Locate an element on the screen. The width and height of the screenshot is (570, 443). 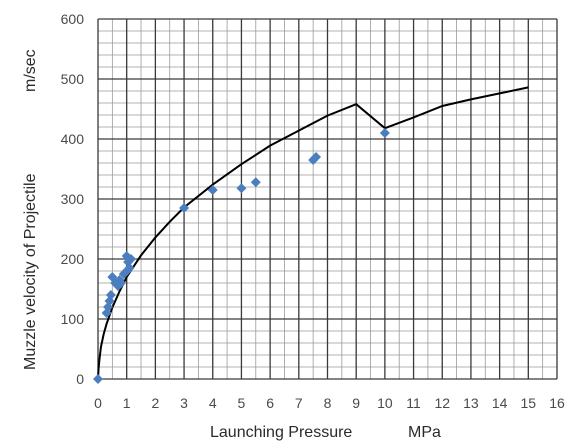
y-axis-unit: m/sec is located at coordinates (30, 70).